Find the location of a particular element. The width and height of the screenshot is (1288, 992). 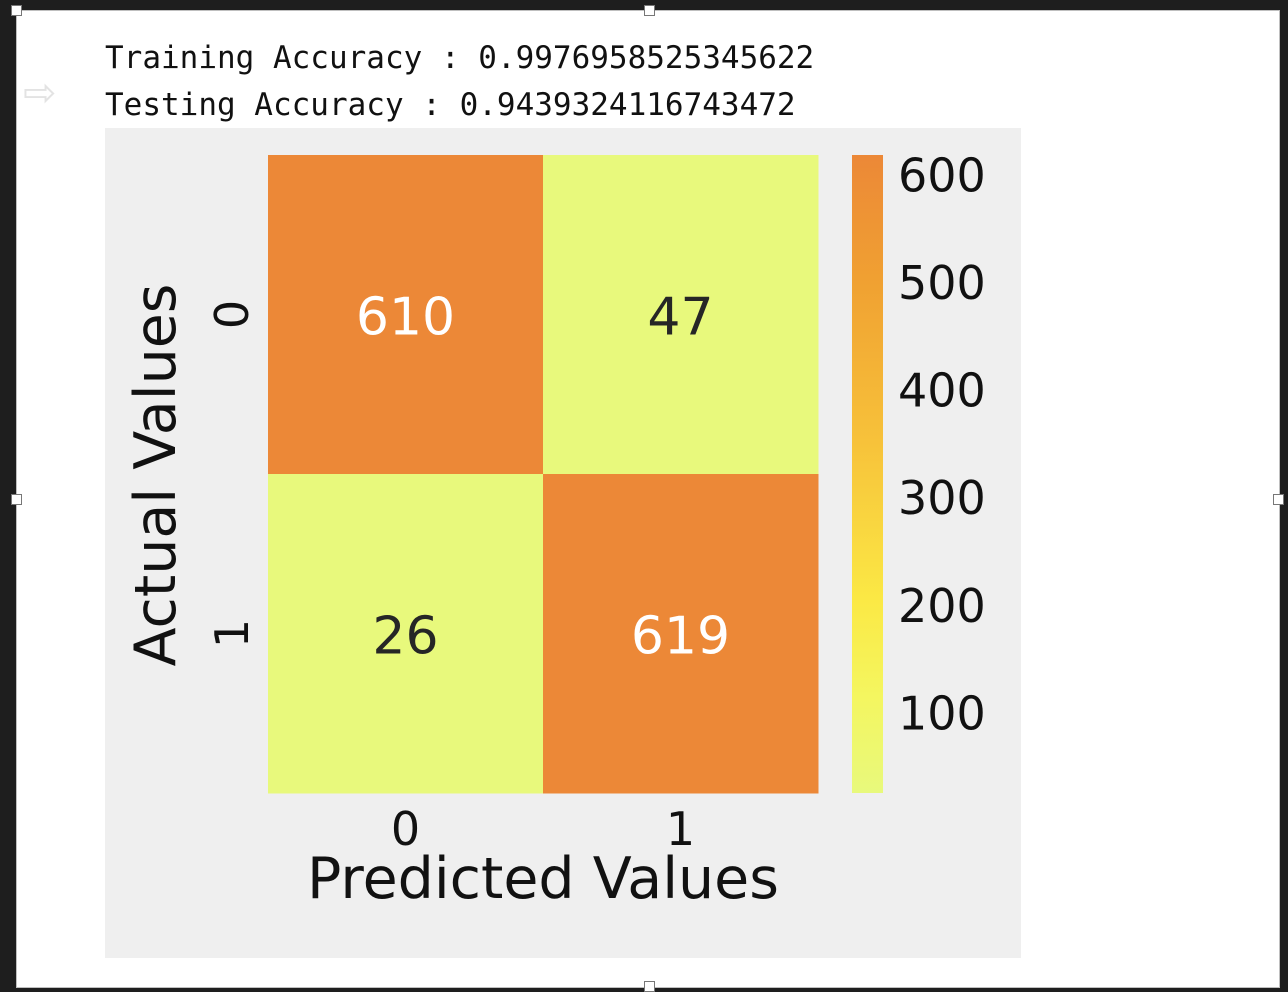

training-accuracy-label: Training Accuracy : is located at coordinates (292, 58).